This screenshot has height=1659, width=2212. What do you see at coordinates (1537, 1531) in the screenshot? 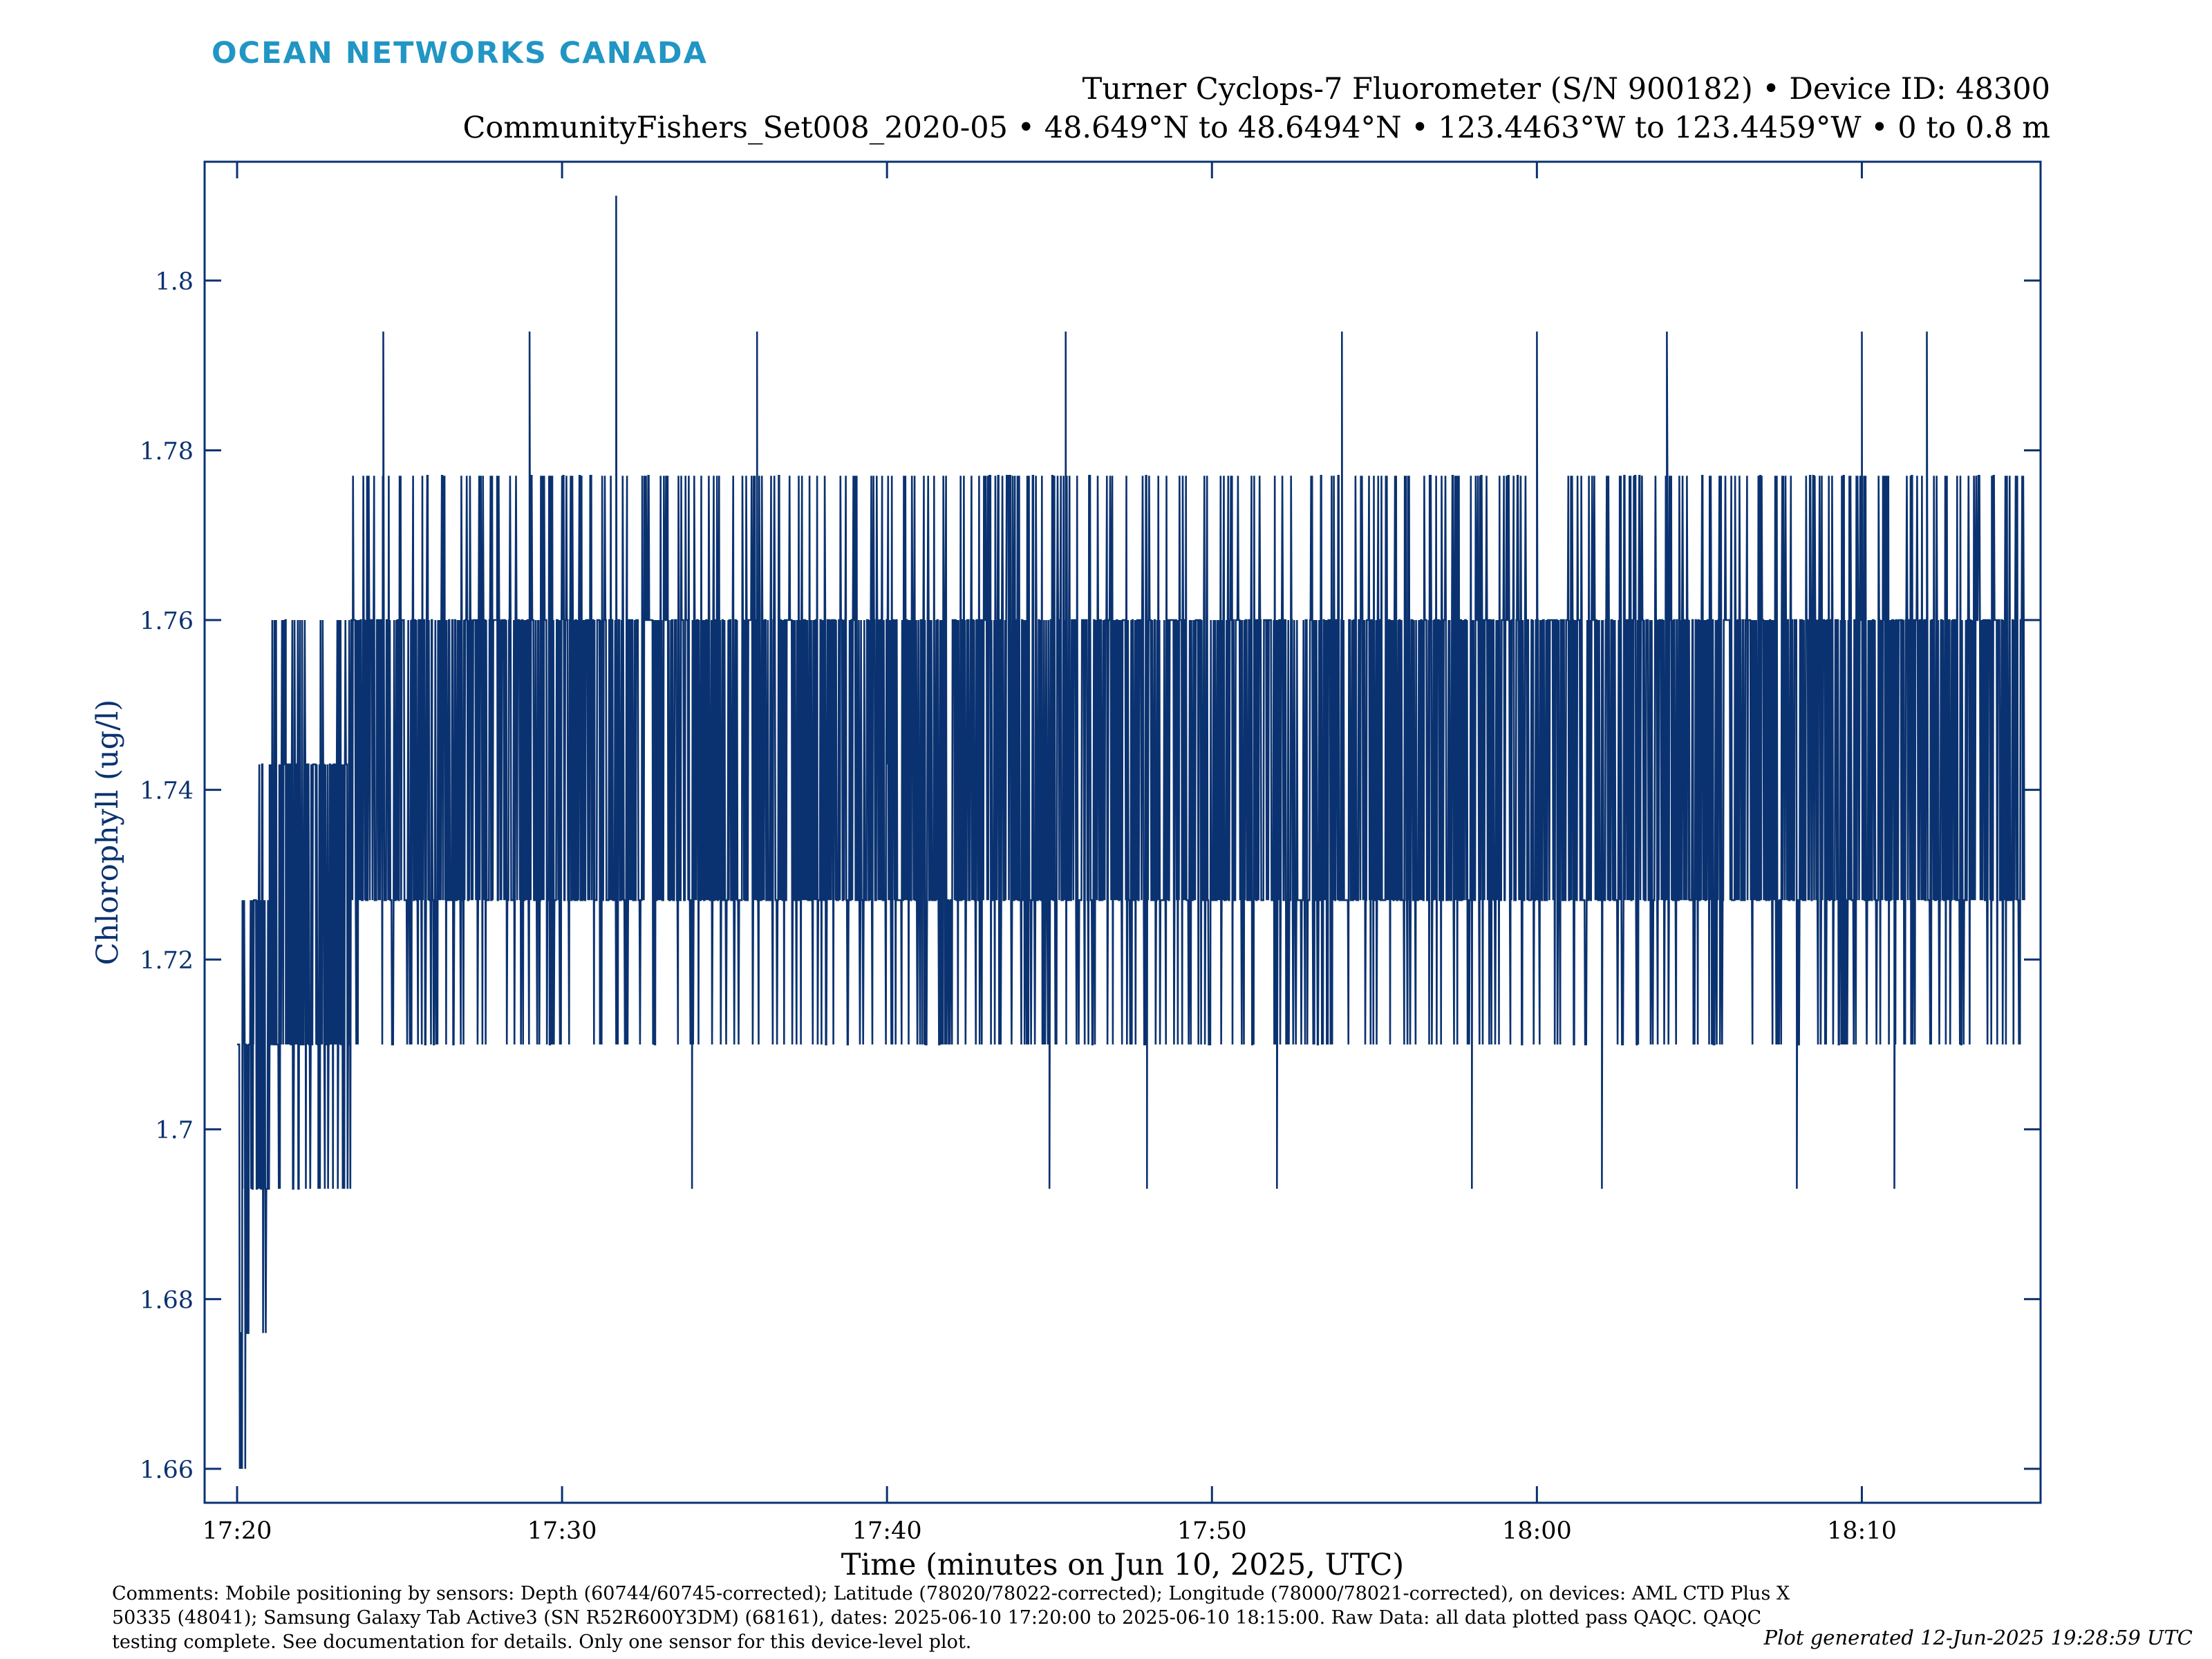
I see `x-tick-label: 18:00` at bounding box center [1537, 1531].